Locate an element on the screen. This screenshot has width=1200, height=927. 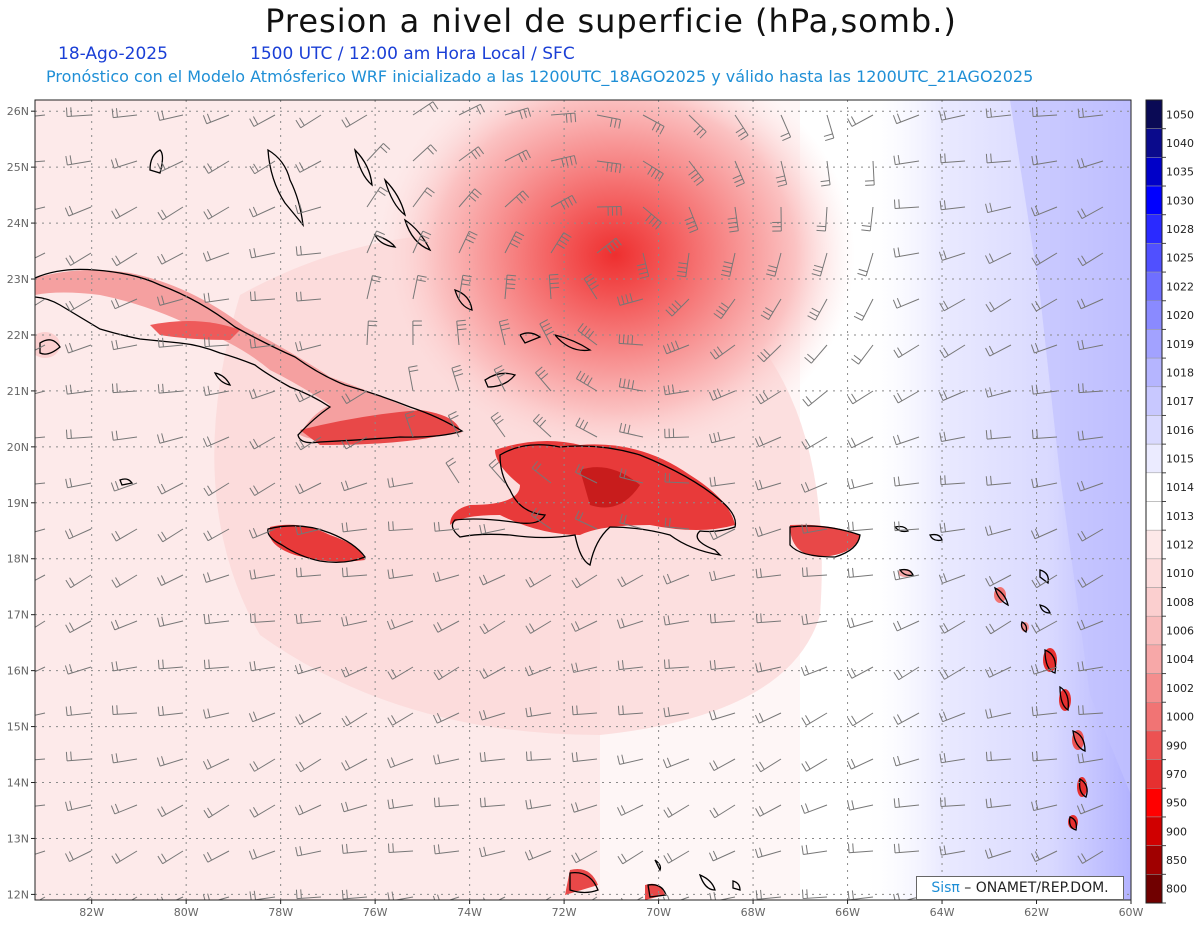
coast-hispaniola is located at coordinates (594, 505).